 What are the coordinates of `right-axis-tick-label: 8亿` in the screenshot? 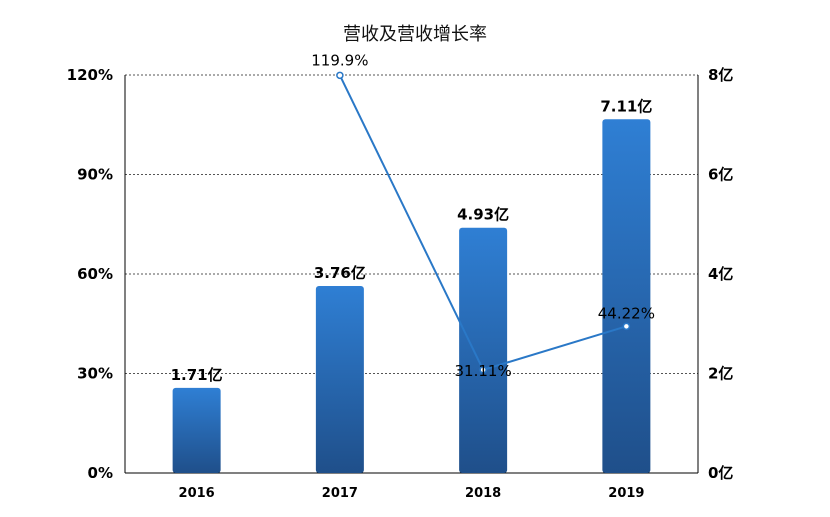 It's located at (720, 75).